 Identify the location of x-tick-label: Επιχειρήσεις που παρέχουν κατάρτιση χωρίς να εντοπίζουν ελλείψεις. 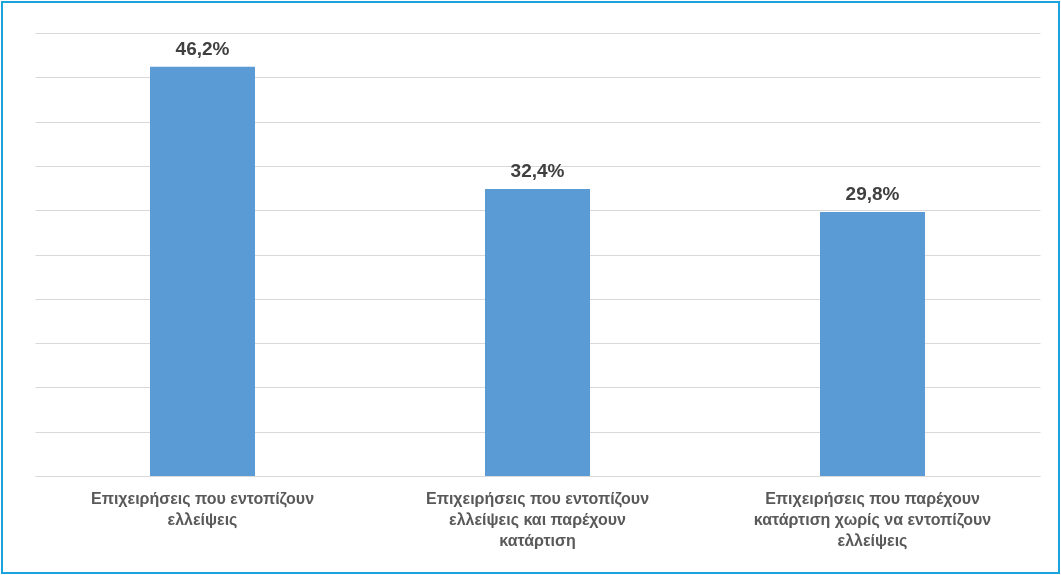
(872, 519).